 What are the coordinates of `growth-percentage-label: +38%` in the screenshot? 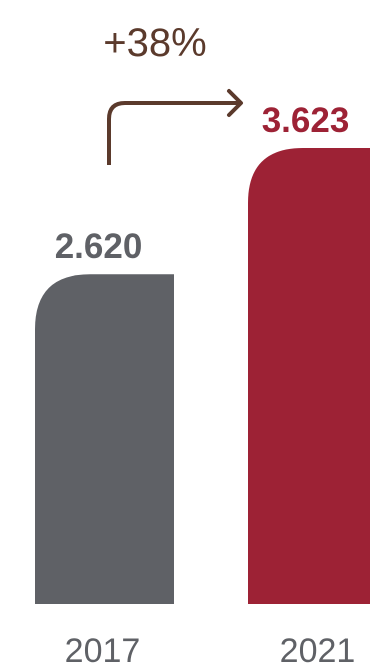 It's located at (154, 43).